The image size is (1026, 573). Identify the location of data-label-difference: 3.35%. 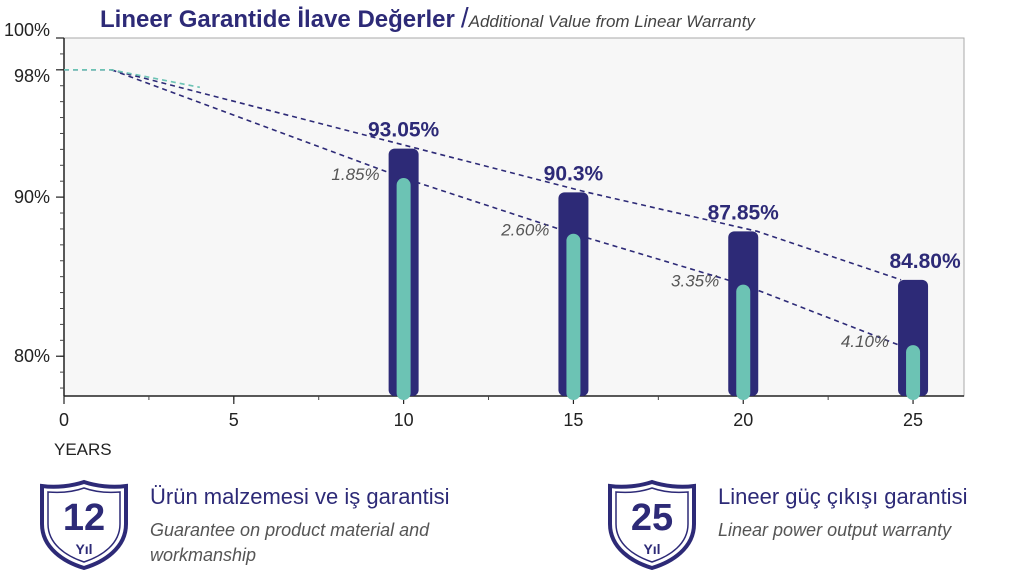
(695, 281).